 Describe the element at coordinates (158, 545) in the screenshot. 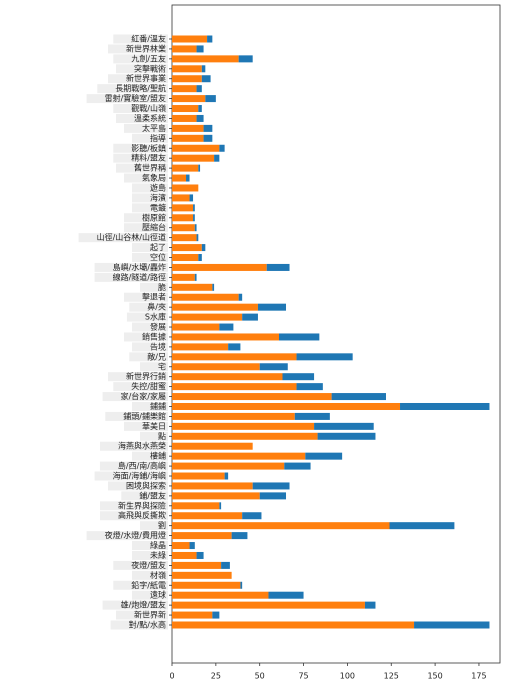

I see `y-tick-label: 綠晶` at that location.